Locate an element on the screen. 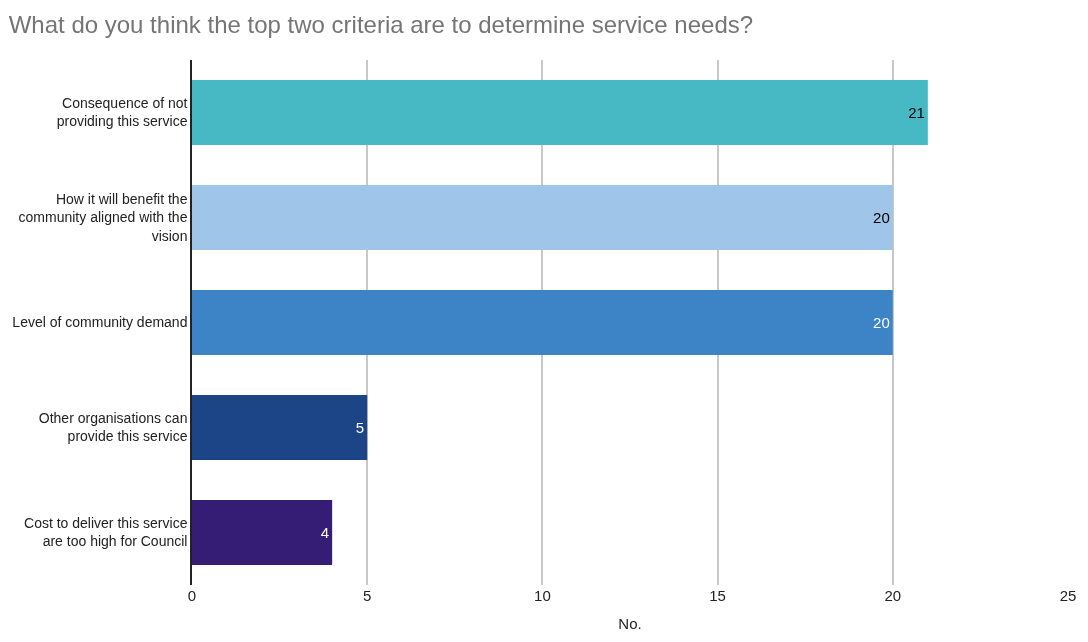  data-label: 4 is located at coordinates (325, 532).